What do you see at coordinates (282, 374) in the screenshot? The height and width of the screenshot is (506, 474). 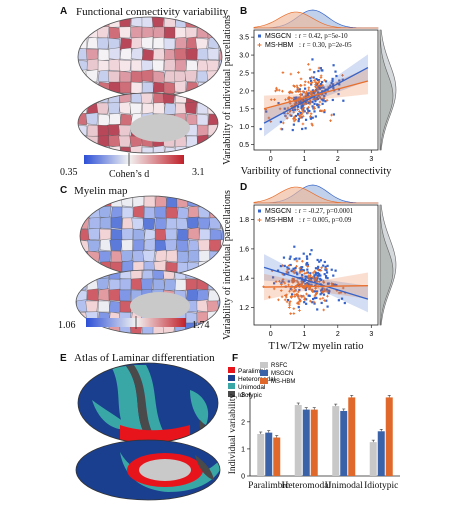 I see `legend-label: MSGCN` at bounding box center [282, 374].